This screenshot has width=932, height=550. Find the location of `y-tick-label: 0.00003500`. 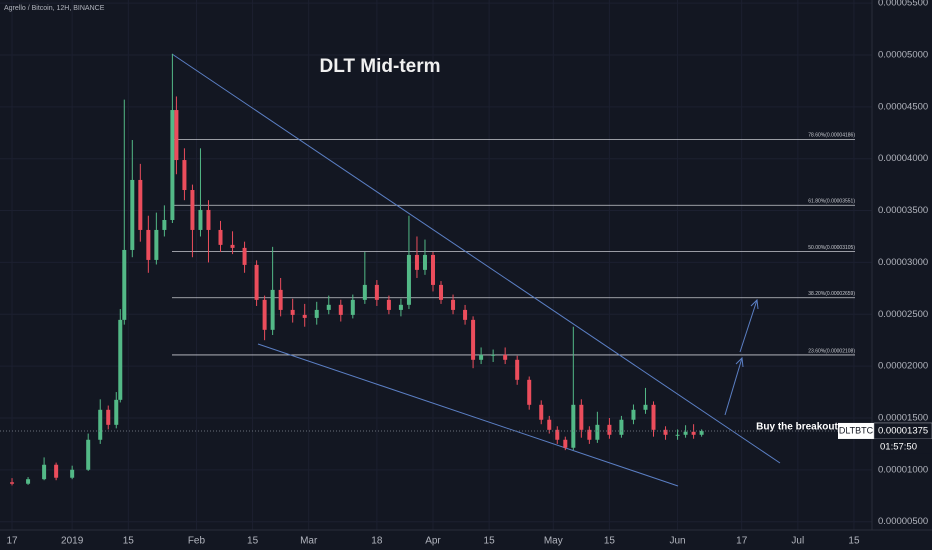

y-tick-label: 0.00003500 is located at coordinates (903, 210).